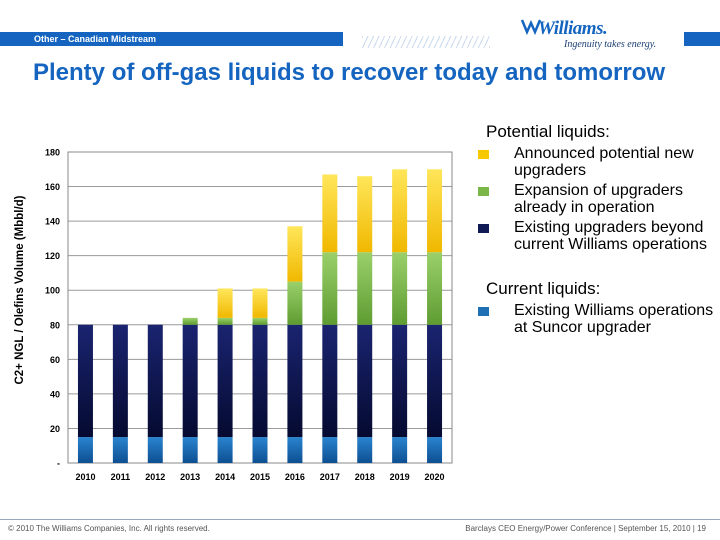 This screenshot has width=720, height=540. I want to click on y-tick-label: 180, so click(52, 153).